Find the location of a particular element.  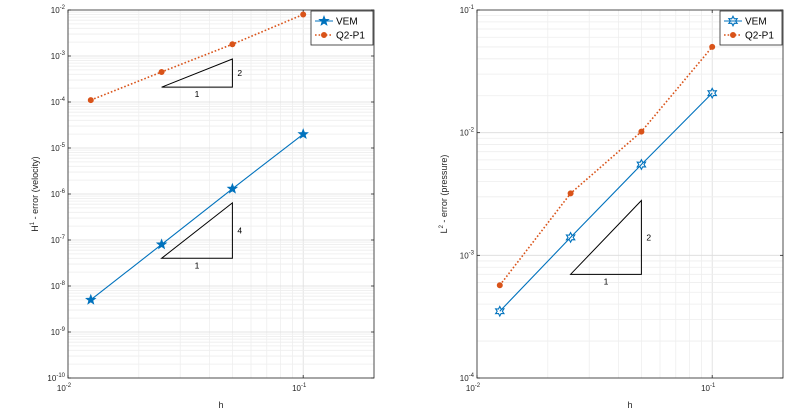

y-tick-label: 10⁻⁵ is located at coordinates (58, 148).